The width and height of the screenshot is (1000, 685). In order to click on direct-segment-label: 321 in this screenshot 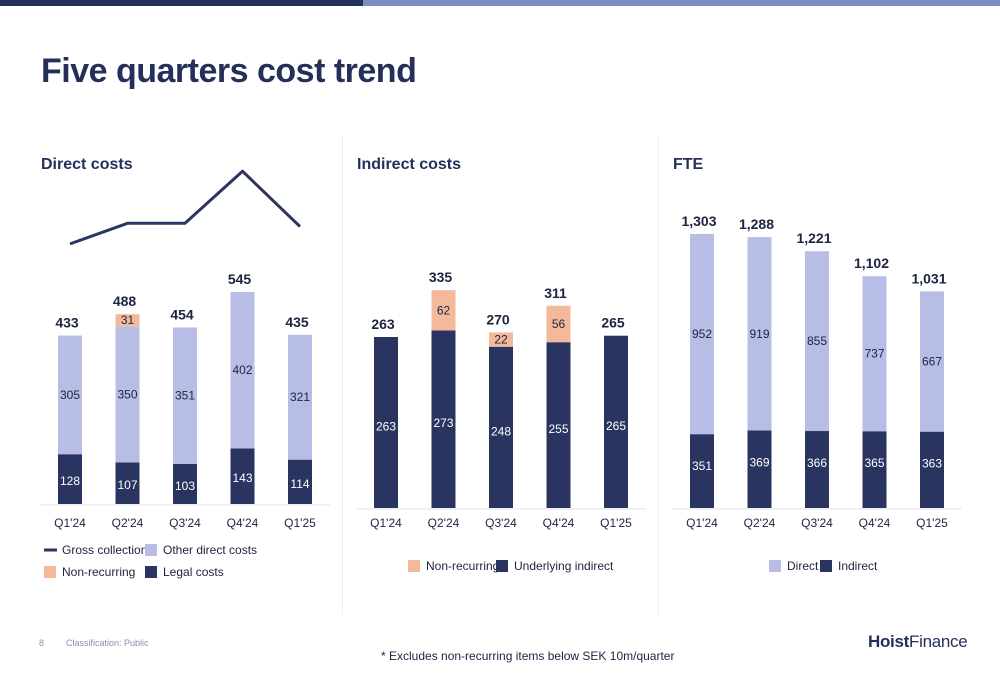, I will do `click(300, 397)`.